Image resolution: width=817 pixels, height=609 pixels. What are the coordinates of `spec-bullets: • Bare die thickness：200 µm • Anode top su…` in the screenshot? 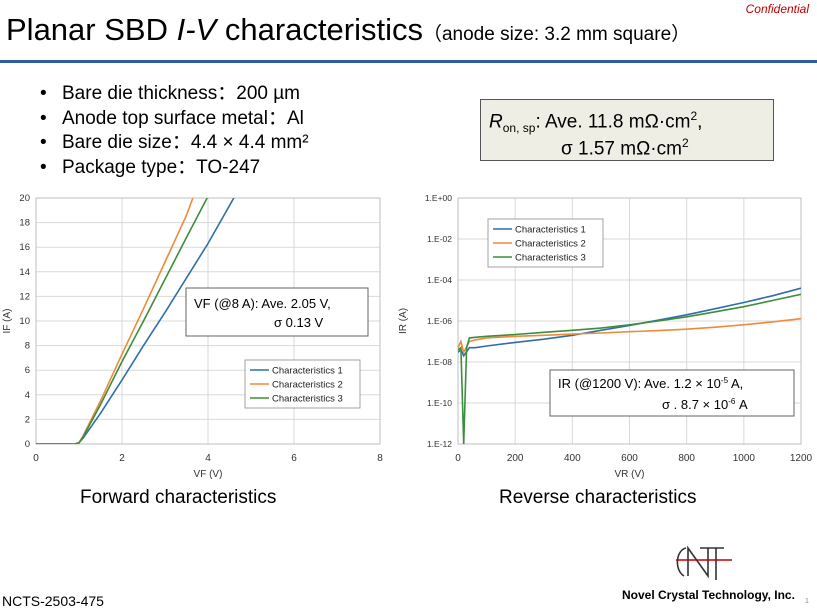 It's located at (174, 131).